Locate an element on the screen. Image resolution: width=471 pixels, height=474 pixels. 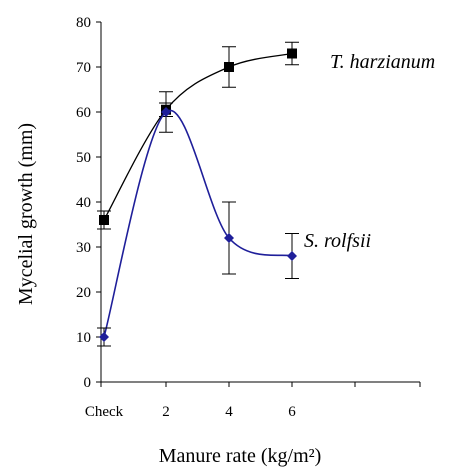
y-tick-label: 80 is located at coordinates (83, 23).